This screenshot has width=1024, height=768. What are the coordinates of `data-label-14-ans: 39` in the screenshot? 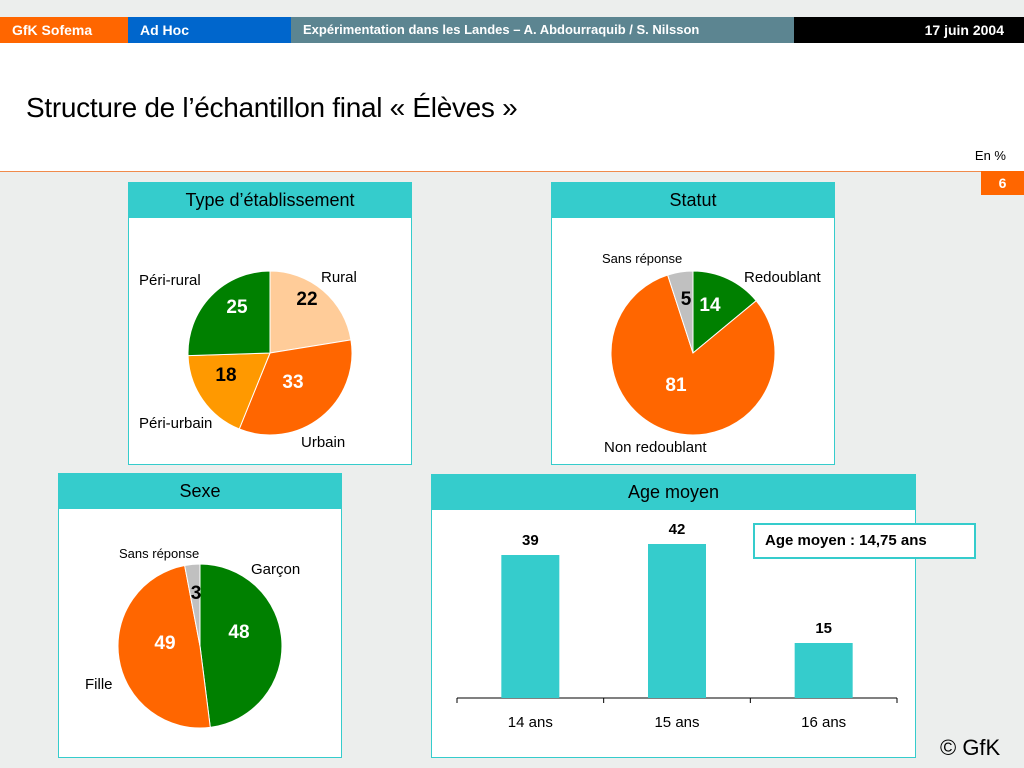 It's located at (530, 540).